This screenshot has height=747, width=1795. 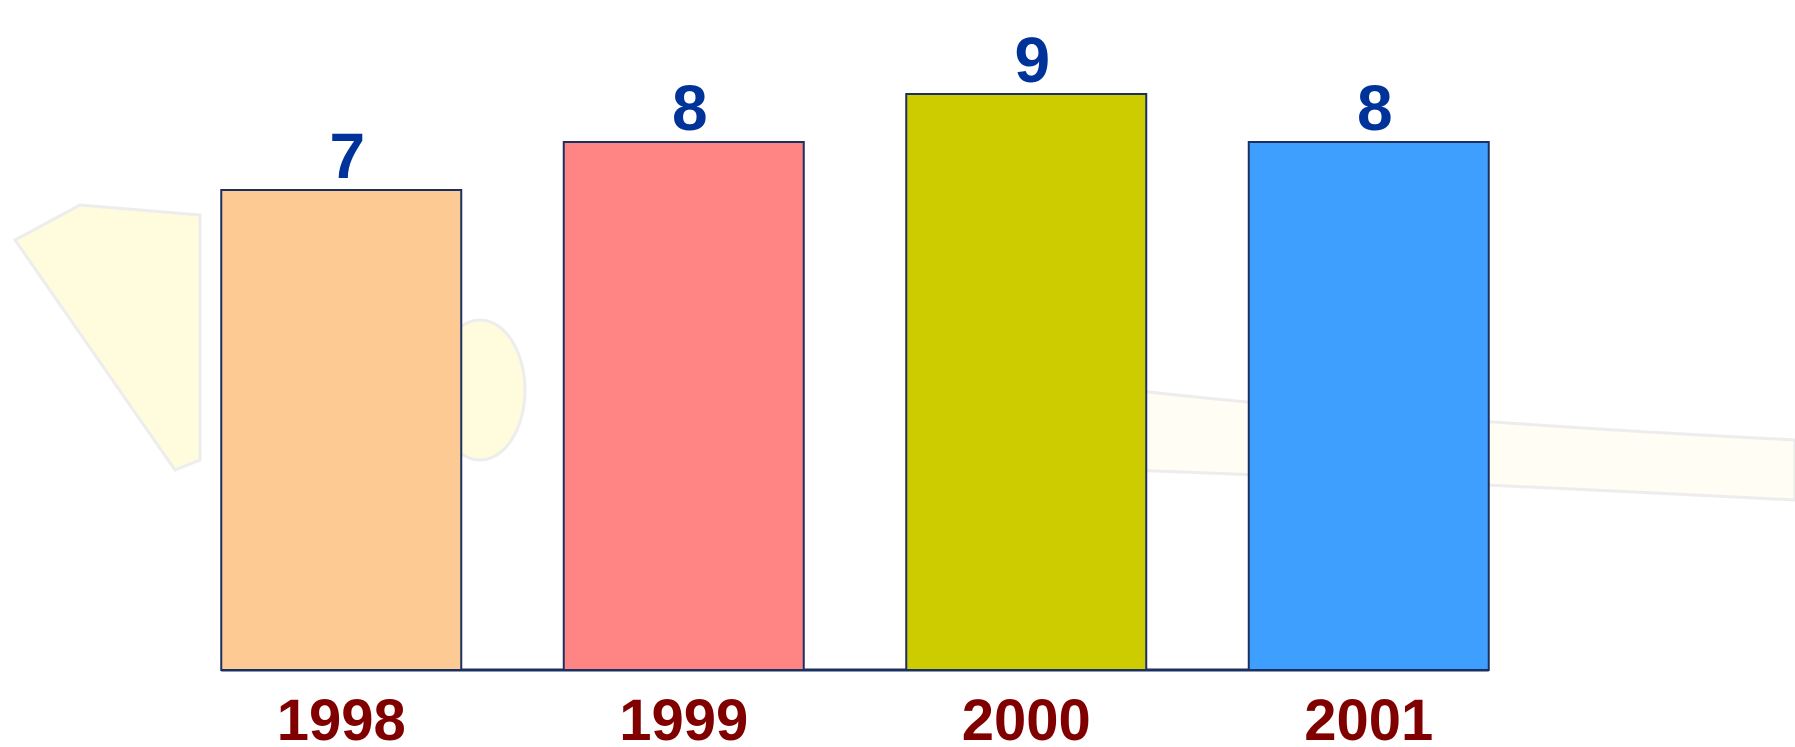 I want to click on value-label: 7, so click(x=347, y=156).